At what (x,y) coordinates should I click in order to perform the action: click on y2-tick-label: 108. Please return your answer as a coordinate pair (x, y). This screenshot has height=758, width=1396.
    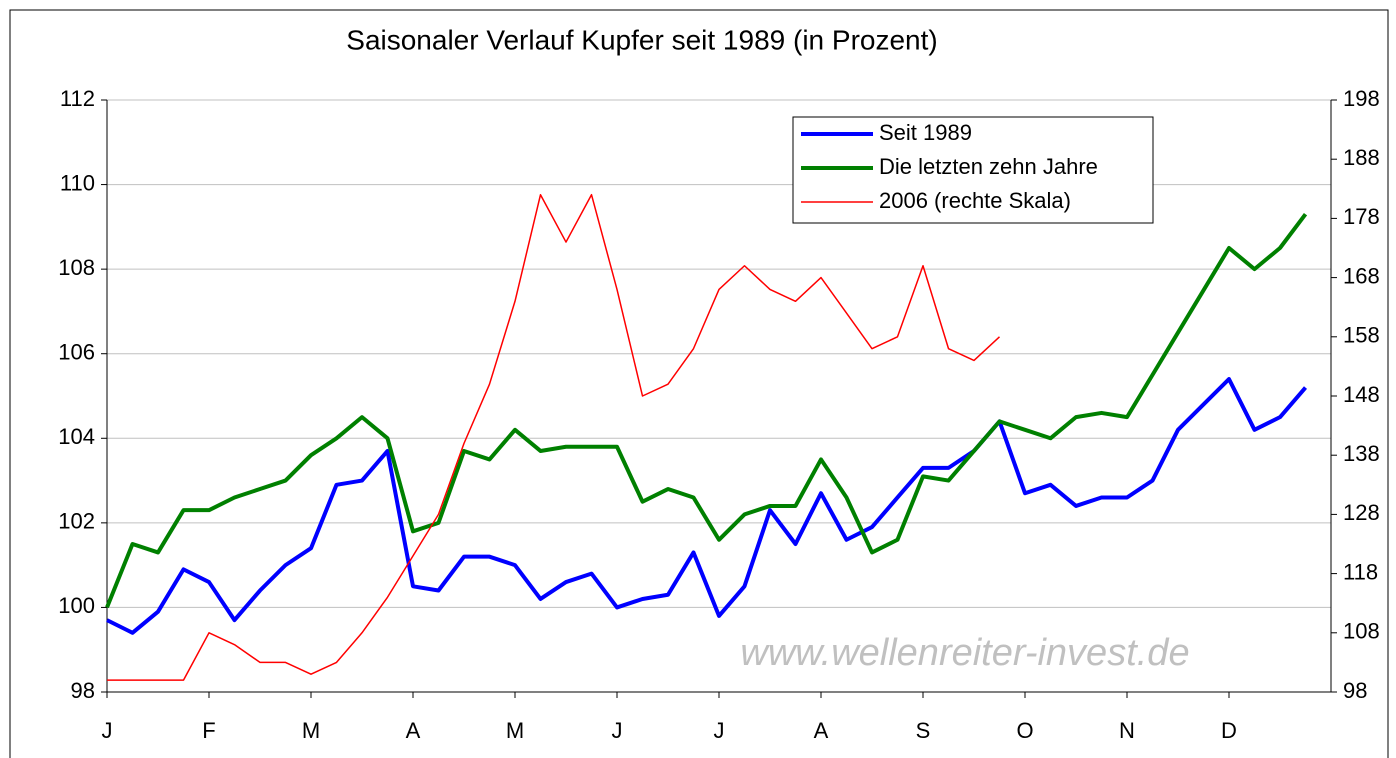
    Looking at the image, I should click on (1361, 631).